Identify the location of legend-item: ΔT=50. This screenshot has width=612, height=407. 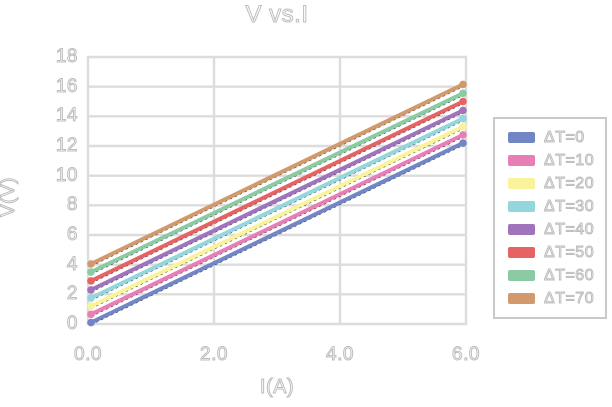
(556, 252).